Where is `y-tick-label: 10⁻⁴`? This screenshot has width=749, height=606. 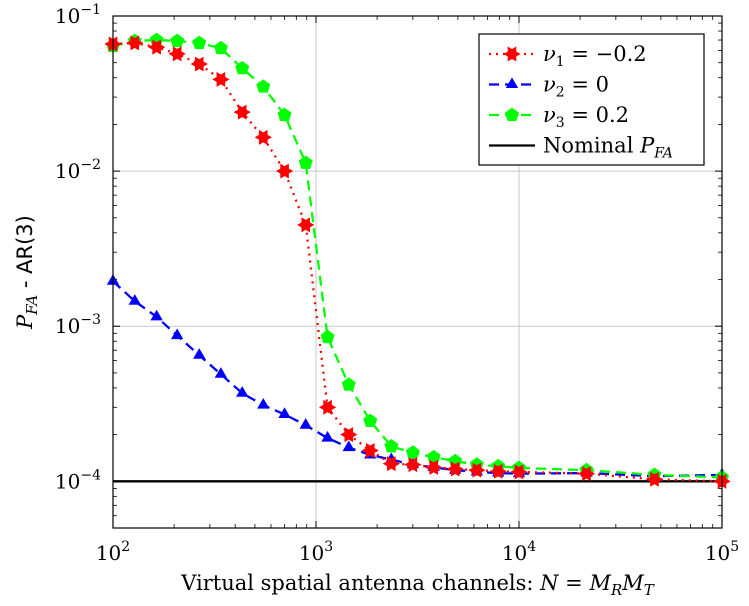
y-tick-label: 10⁻⁴ is located at coordinates (78, 480).